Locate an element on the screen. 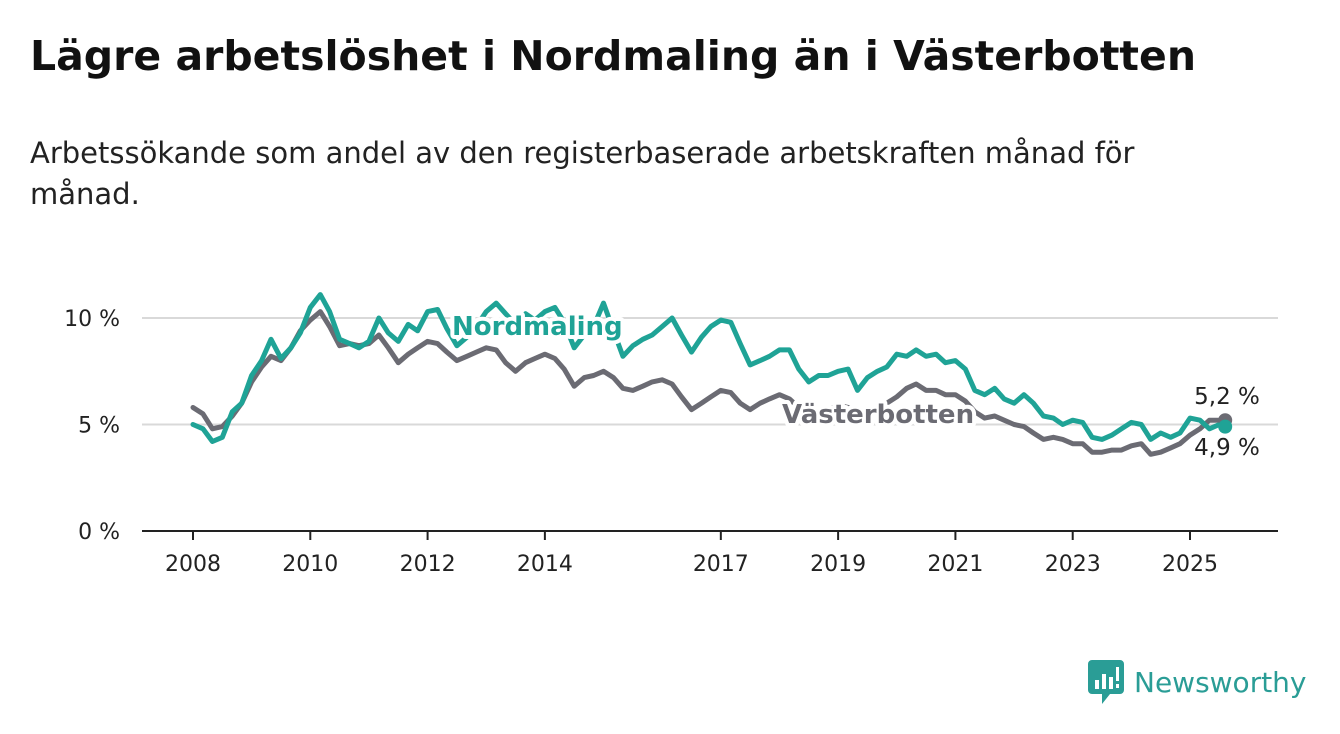 The image size is (1340, 734). series-label-nordmaling: Nordmaling is located at coordinates (537, 327).